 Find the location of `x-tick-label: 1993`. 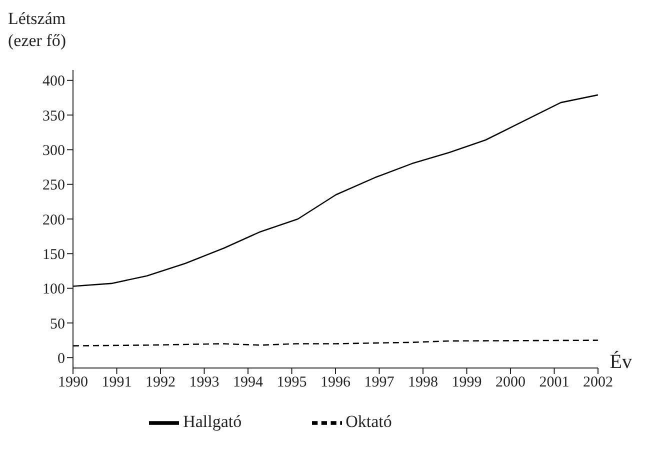

x-tick-label: 1993 is located at coordinates (204, 382).